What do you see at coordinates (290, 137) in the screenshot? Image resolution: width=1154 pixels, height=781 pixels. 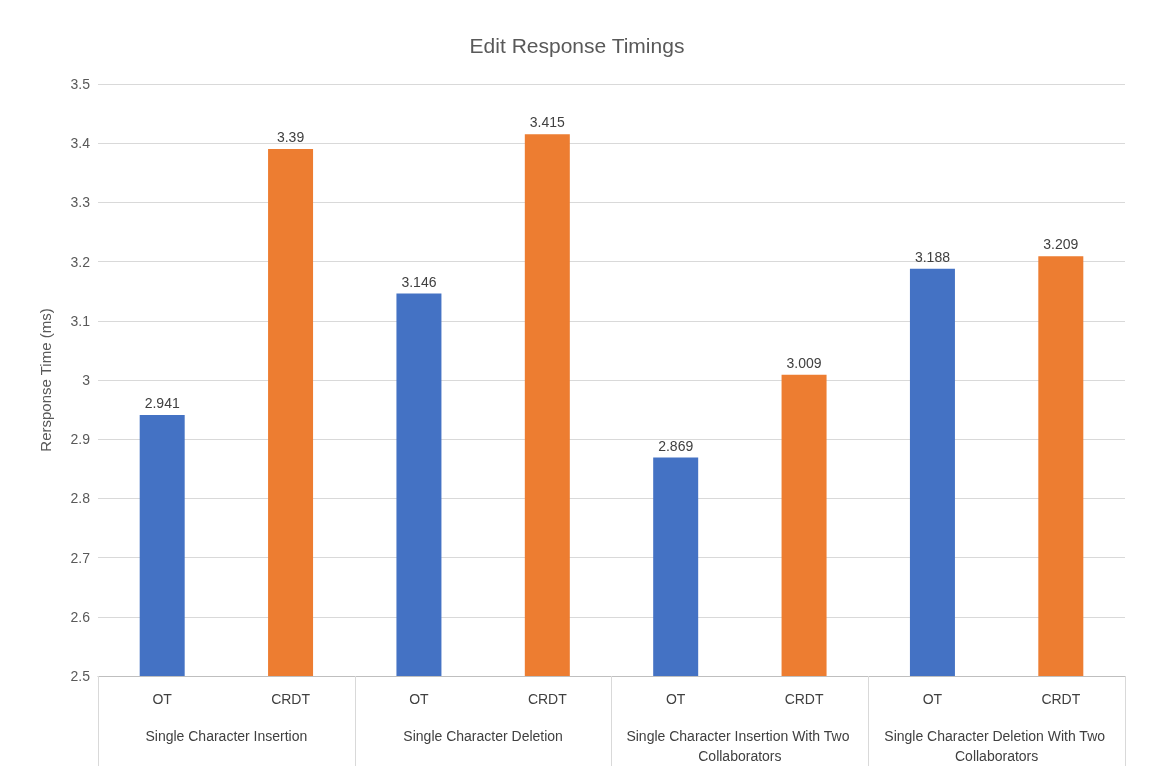 I see `data-label: 3.39` at bounding box center [290, 137].